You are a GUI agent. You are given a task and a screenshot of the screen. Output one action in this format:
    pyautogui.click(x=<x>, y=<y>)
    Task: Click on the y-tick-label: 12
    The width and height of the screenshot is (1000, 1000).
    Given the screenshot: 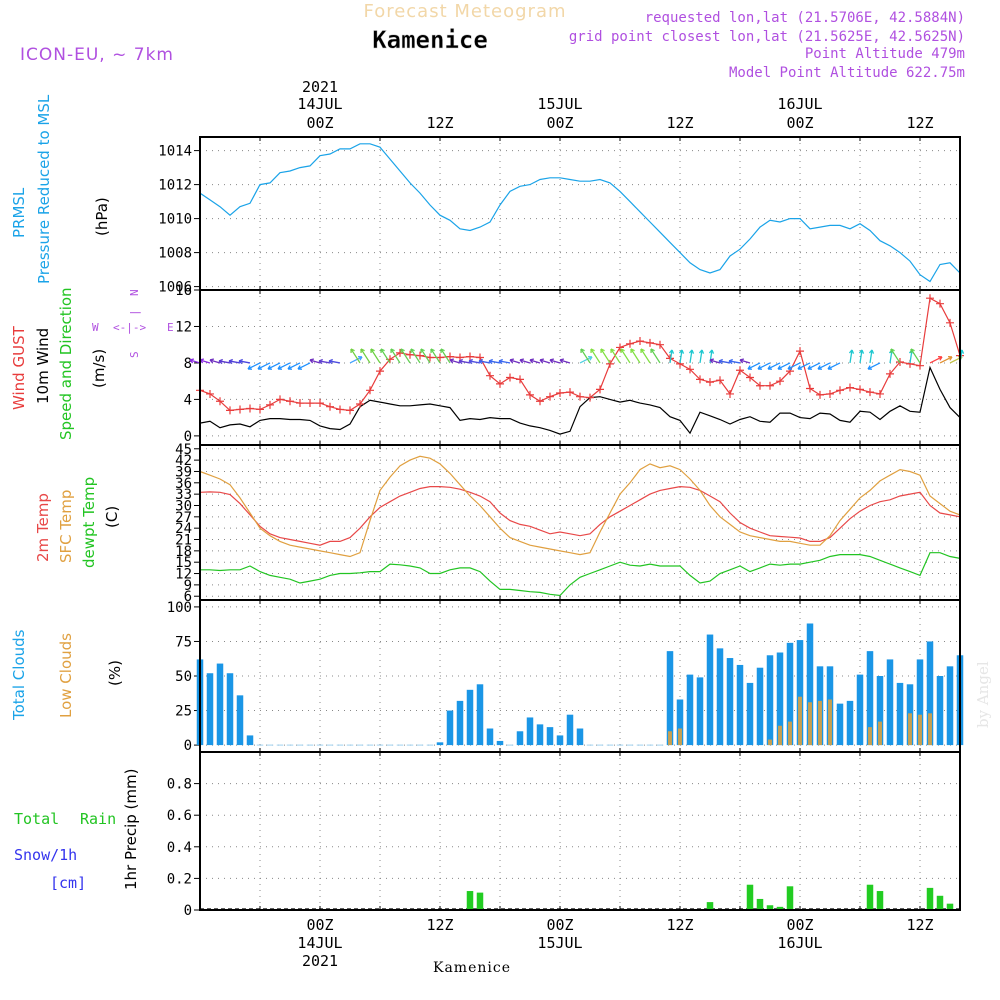 What is the action you would take?
    pyautogui.click(x=183, y=575)
    